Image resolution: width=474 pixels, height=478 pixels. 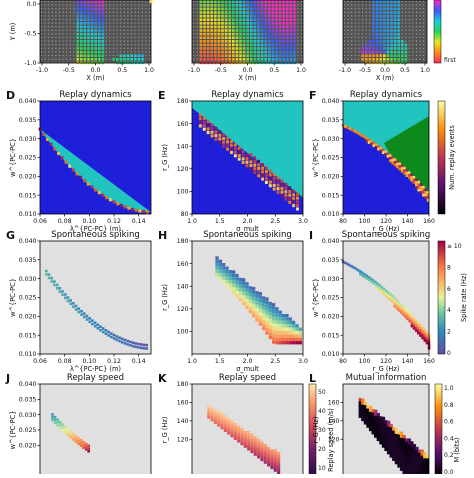 I want to click on plot-background, so click(x=95, y=297).